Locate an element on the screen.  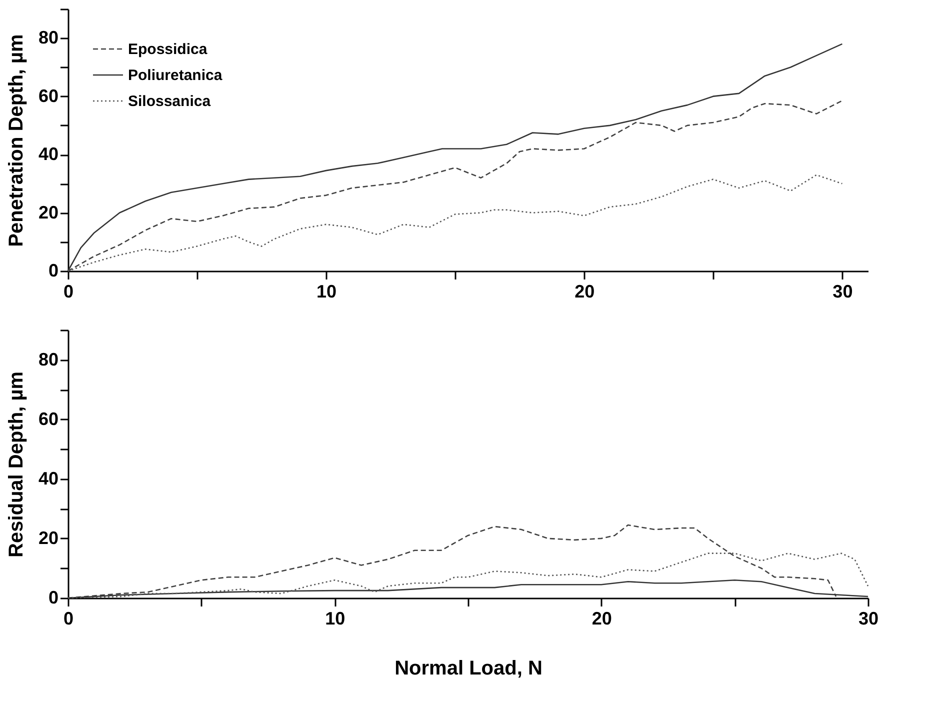
legend-label: Silossanica is located at coordinates (170, 101).